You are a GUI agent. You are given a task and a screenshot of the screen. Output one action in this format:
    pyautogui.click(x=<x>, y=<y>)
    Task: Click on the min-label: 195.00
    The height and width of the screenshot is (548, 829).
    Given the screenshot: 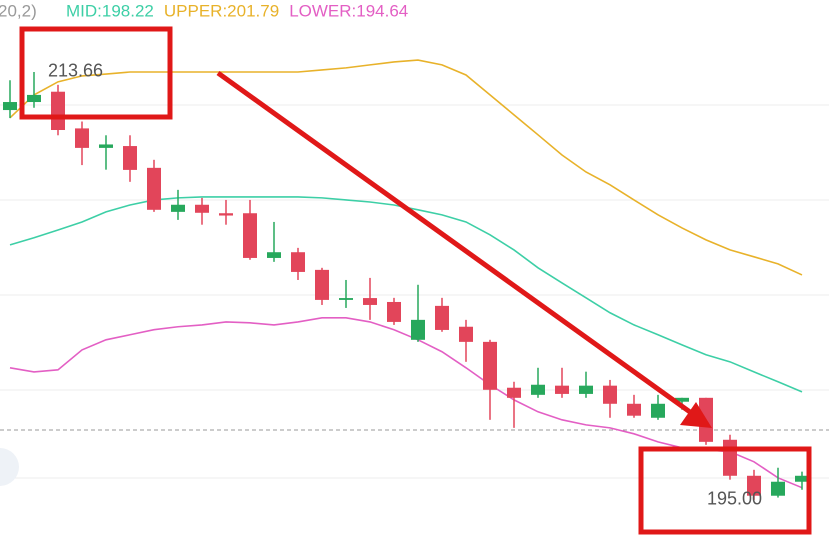 What is the action you would take?
    pyautogui.click(x=734, y=499)
    